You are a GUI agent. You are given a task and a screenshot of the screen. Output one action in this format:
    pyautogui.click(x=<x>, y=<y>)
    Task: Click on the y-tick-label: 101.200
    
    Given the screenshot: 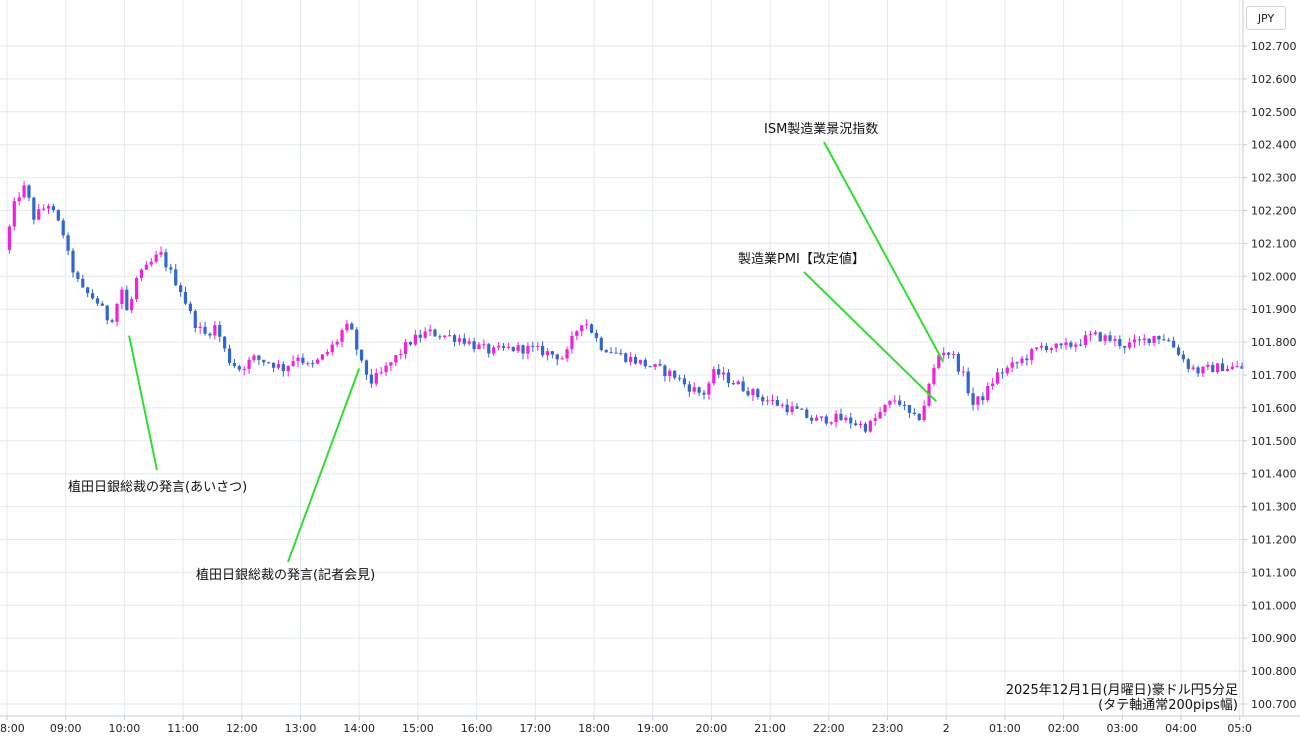 What is the action you would take?
    pyautogui.click(x=1274, y=540)
    